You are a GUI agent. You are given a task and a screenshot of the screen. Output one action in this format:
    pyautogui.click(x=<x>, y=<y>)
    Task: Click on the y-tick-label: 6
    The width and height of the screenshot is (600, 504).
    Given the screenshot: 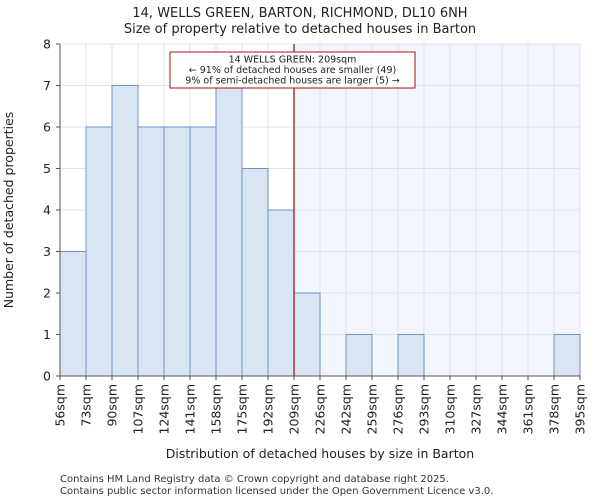 What is the action you would take?
    pyautogui.click(x=47, y=127)
    